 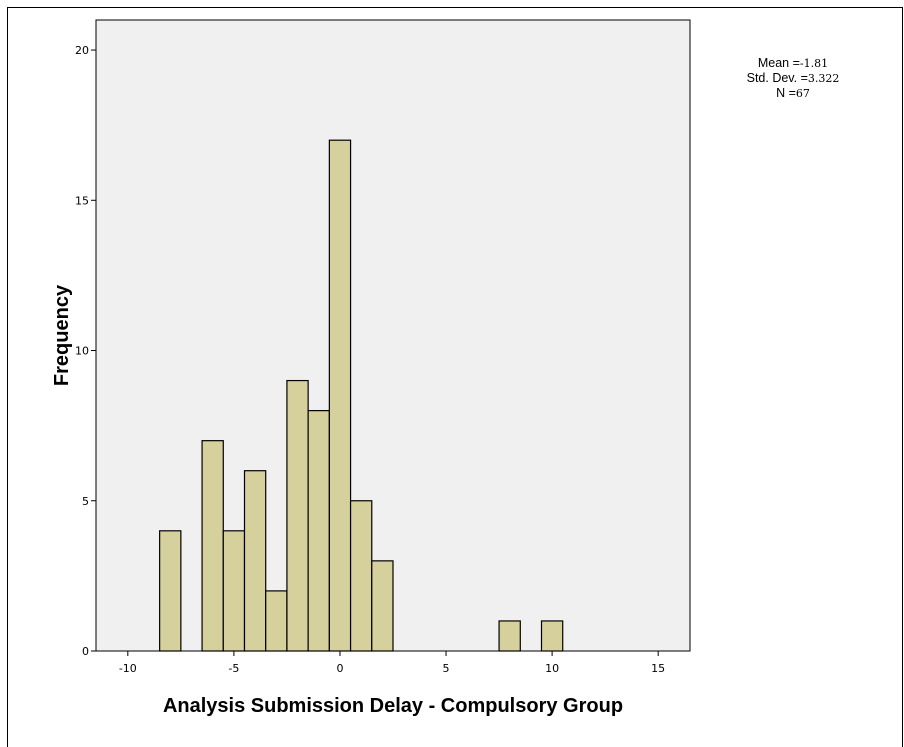 I want to click on y-tick-label: 10, so click(x=82, y=351).